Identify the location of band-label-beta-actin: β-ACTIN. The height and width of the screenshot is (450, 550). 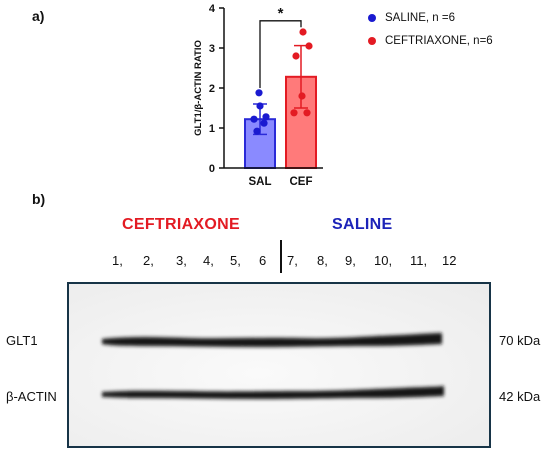
(31, 396).